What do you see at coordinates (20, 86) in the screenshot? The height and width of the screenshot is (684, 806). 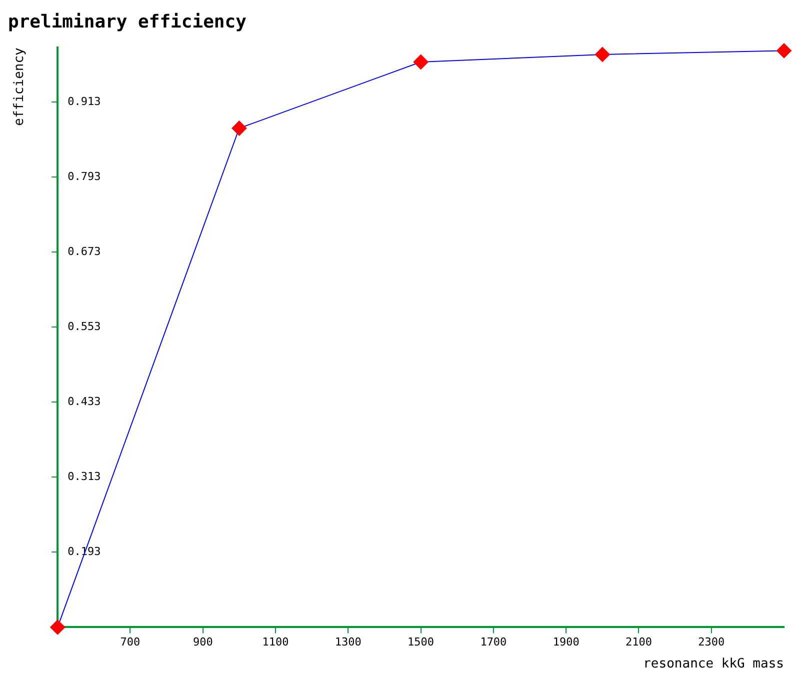 I see `y-axis-title: efficiency` at bounding box center [20, 86].